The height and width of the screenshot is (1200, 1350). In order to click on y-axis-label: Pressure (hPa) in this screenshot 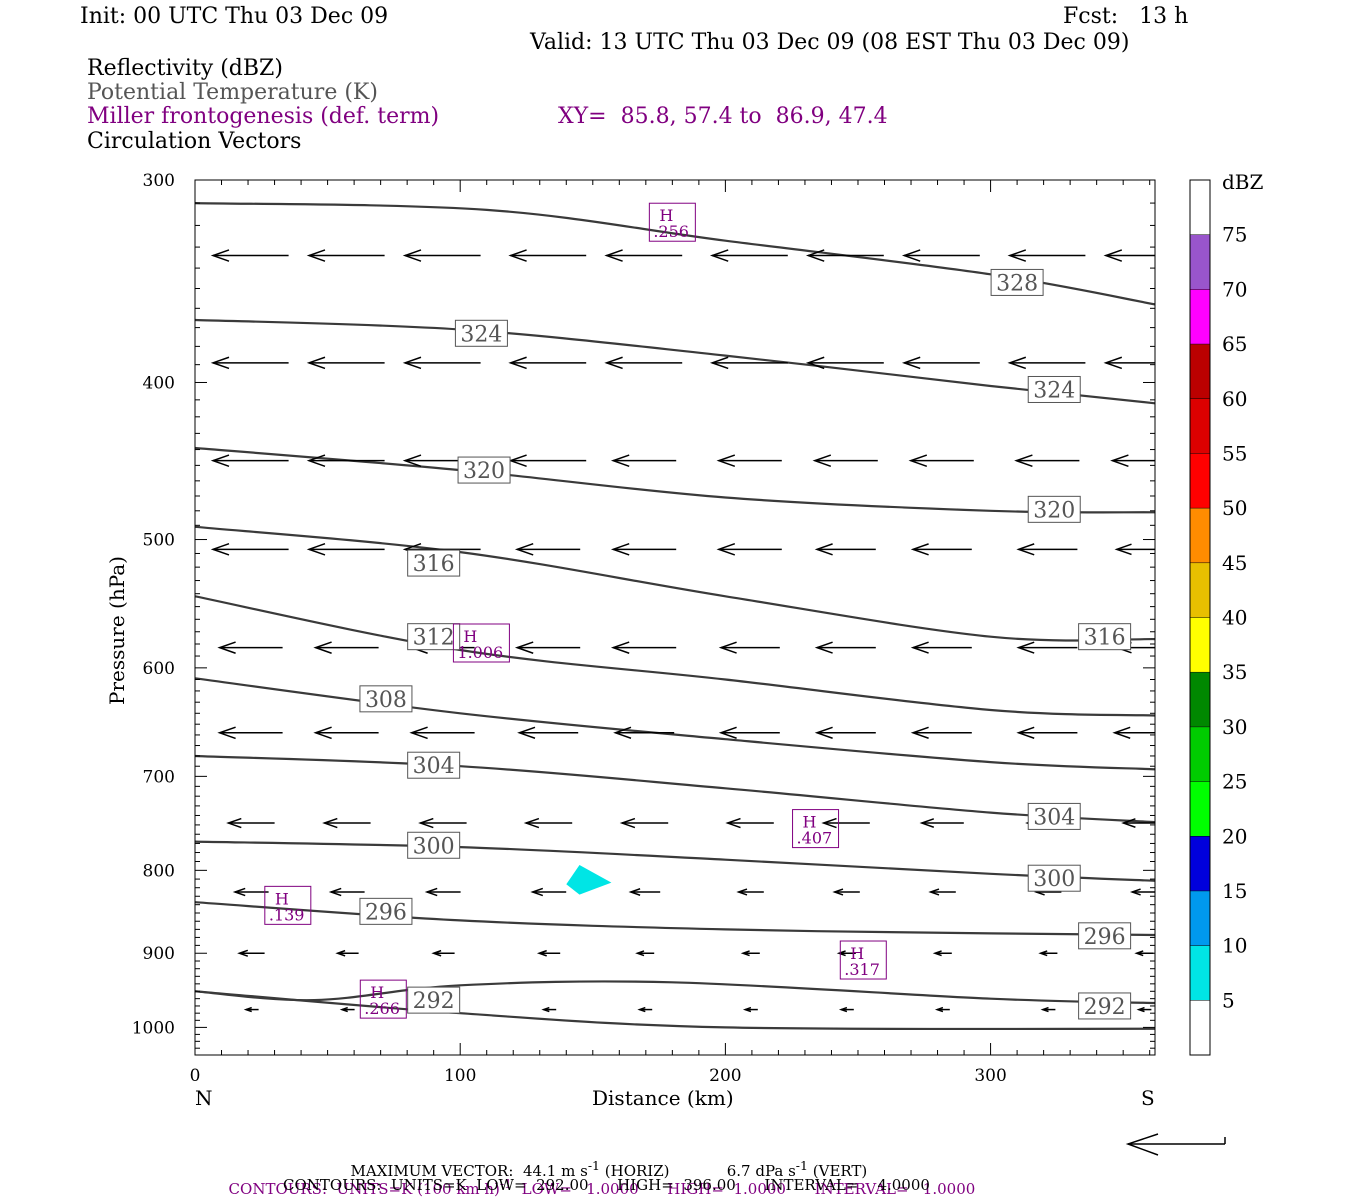, I will do `click(117, 630)`.